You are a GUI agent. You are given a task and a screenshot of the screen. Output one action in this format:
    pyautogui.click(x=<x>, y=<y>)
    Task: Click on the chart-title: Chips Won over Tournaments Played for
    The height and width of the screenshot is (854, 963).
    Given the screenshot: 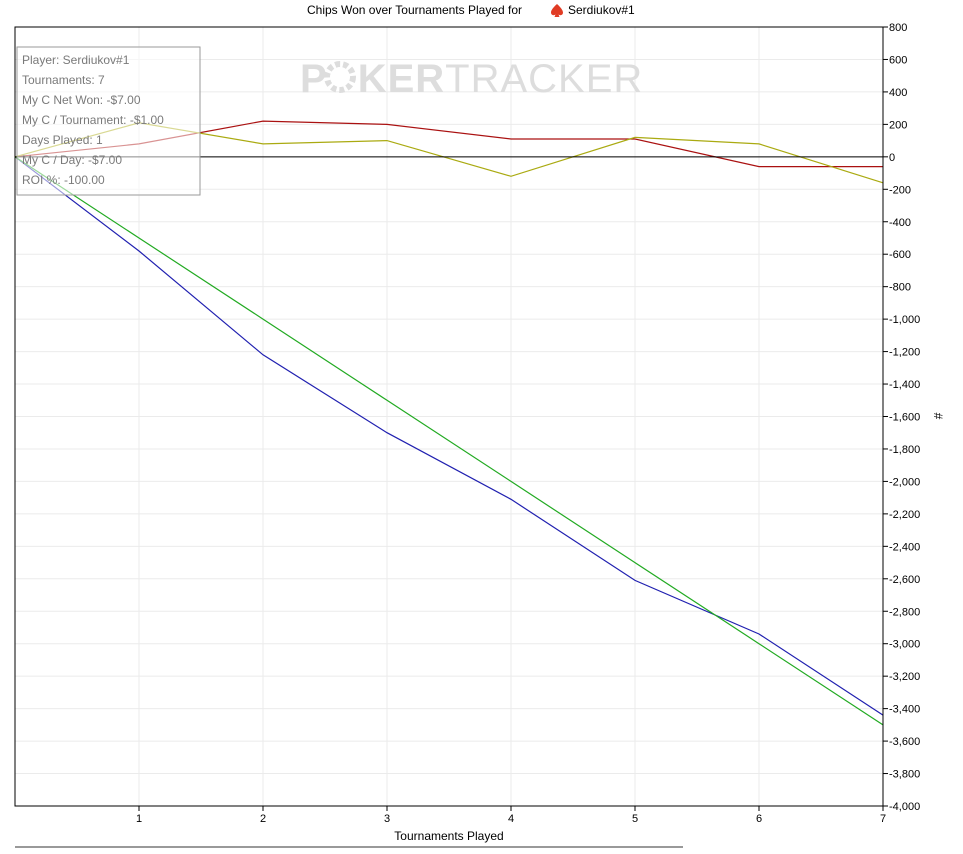 What is the action you would take?
    pyautogui.click(x=414, y=10)
    